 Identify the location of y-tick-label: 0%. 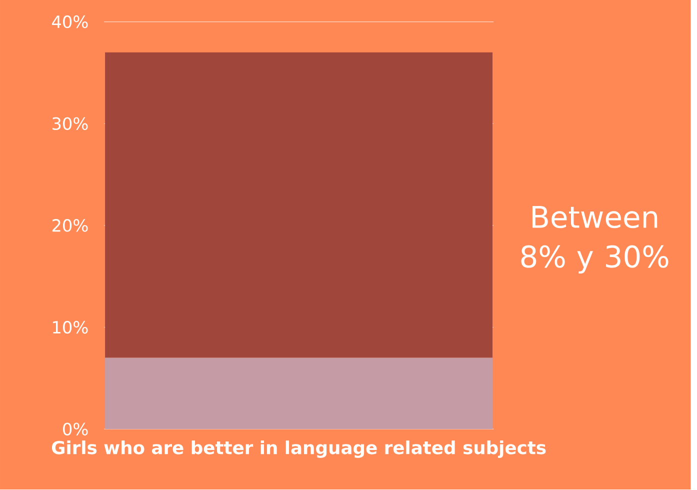
(75, 429).